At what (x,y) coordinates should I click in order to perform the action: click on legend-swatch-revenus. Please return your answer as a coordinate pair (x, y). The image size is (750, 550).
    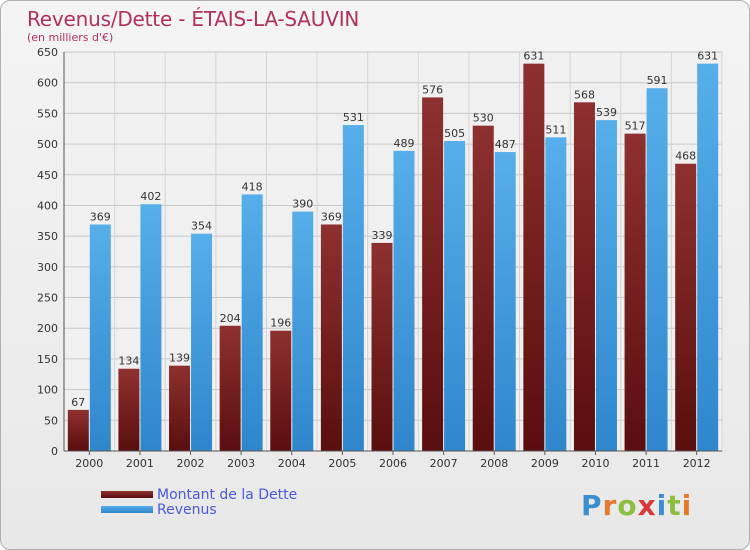
    Looking at the image, I should click on (127, 509).